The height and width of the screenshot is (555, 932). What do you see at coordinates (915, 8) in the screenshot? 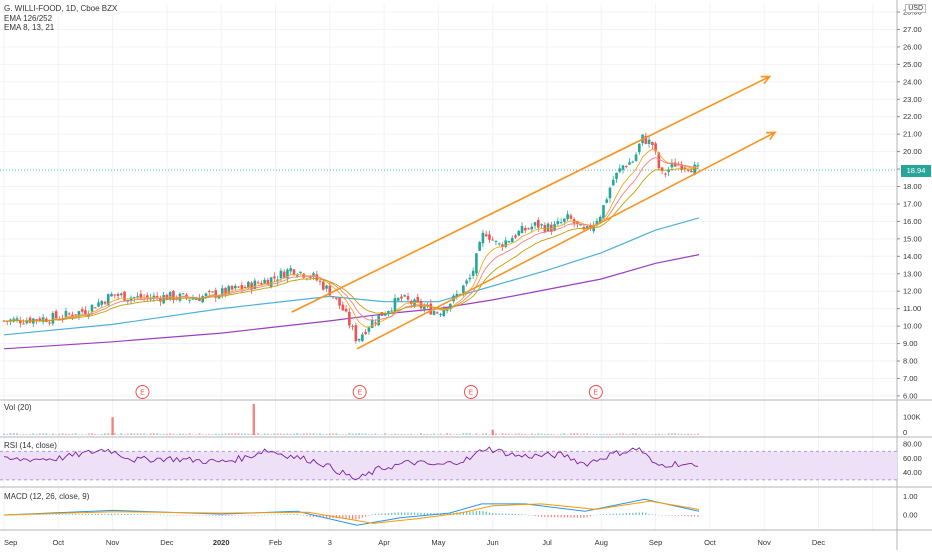
I see `currency-label: USD` at bounding box center [915, 8].